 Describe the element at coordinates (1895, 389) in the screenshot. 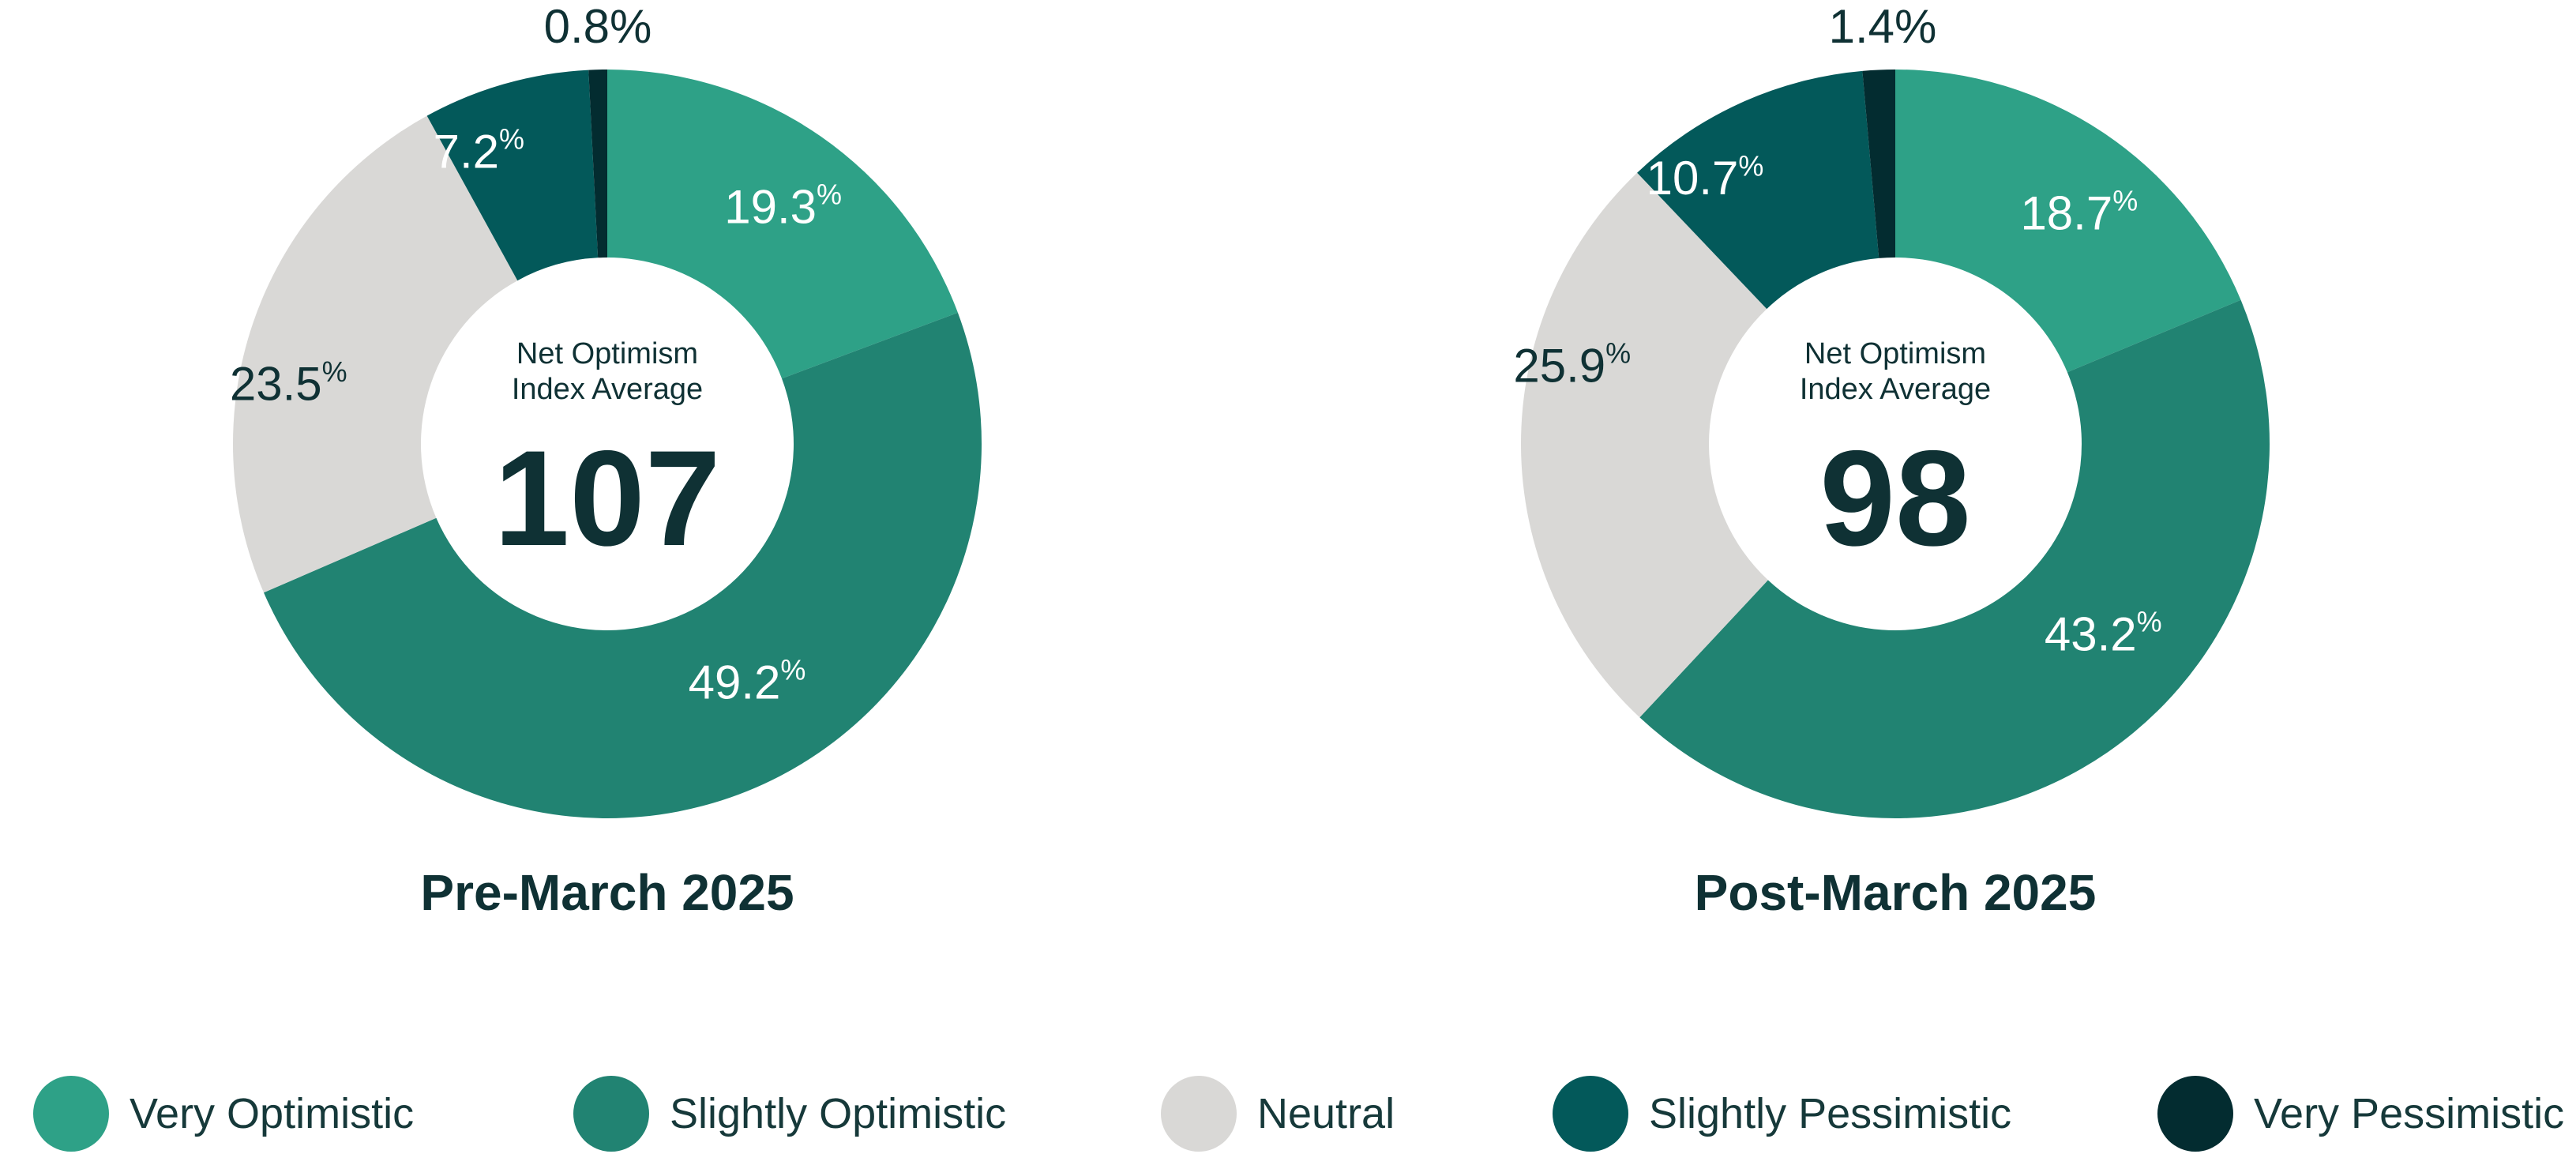

I see `post-center-label-line2: Index Average` at that location.